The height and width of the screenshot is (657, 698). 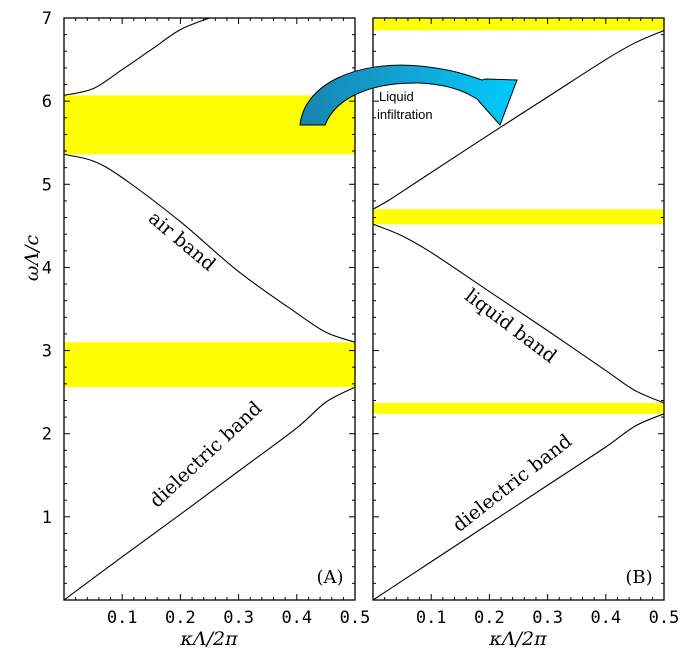 What do you see at coordinates (396, 96) in the screenshot?
I see `arrow-text-line1: Liquid` at bounding box center [396, 96].